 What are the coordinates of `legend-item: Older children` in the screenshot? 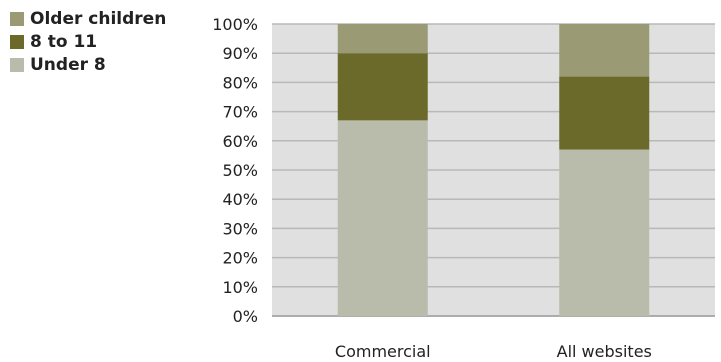 It's located at (88, 19).